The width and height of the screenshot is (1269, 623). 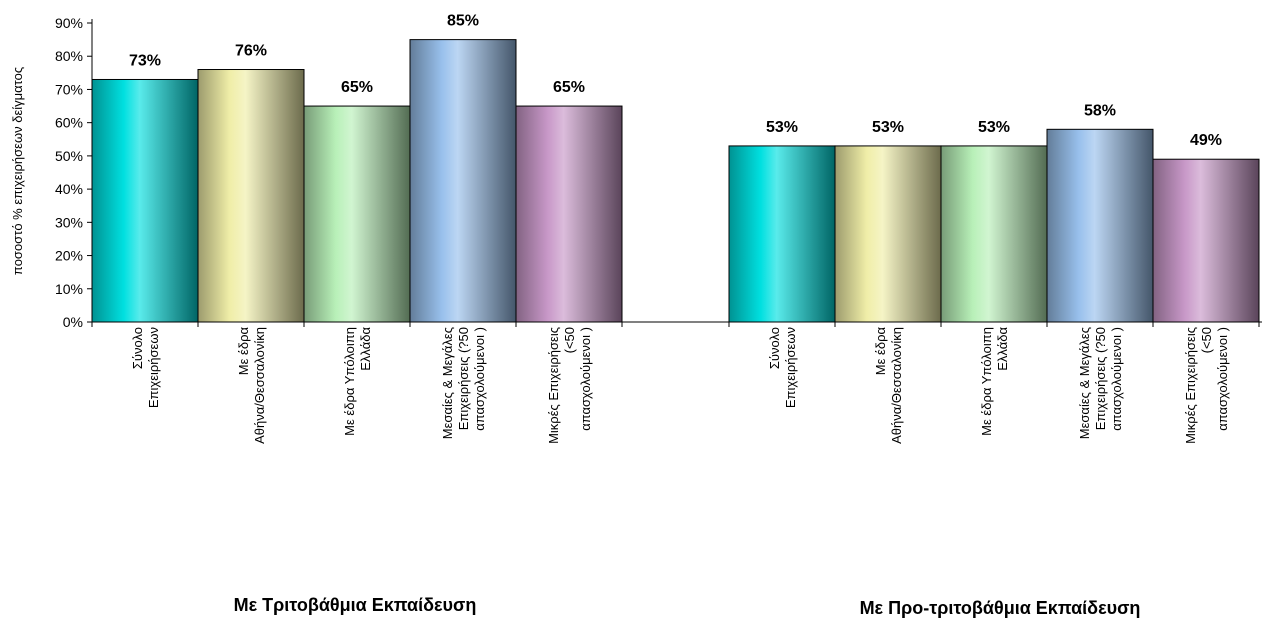 I want to click on y-tick-label: 70%, so click(x=69, y=89).